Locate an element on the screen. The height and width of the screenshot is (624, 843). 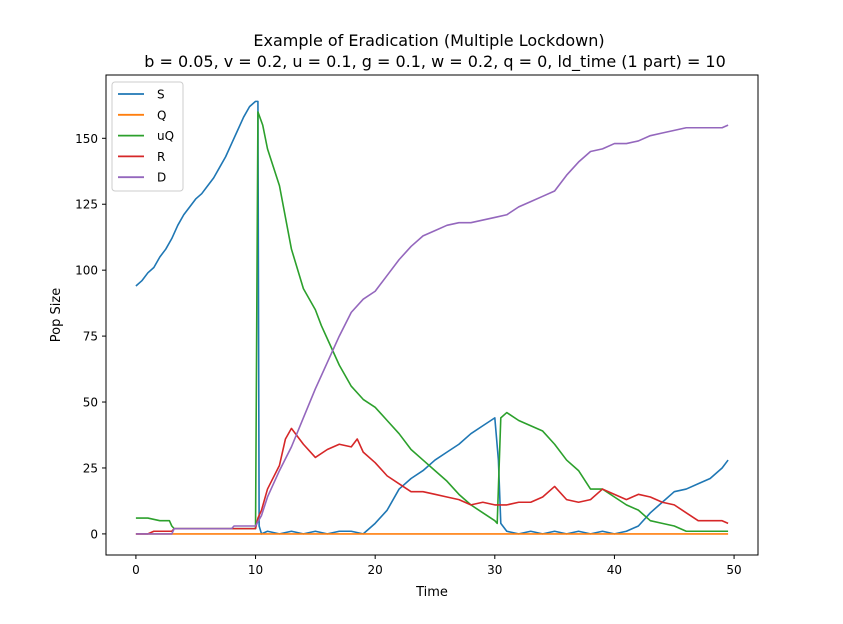
legend-label-uQ: uQ is located at coordinates (165, 136).